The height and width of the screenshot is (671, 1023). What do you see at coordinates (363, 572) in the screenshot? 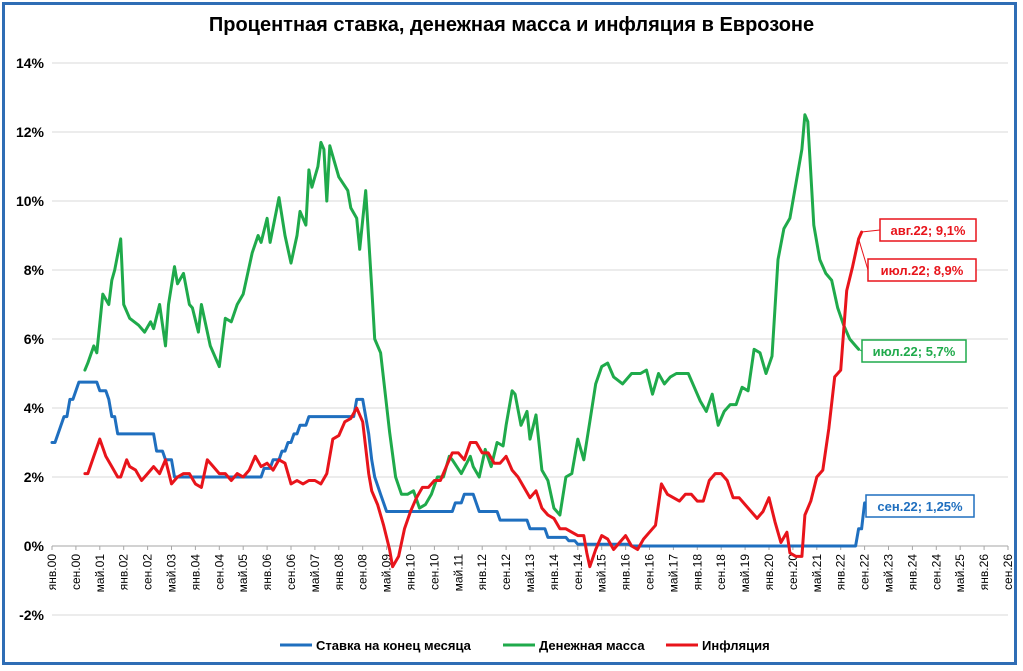
I see `x-tick-label: сен.08` at bounding box center [363, 572].